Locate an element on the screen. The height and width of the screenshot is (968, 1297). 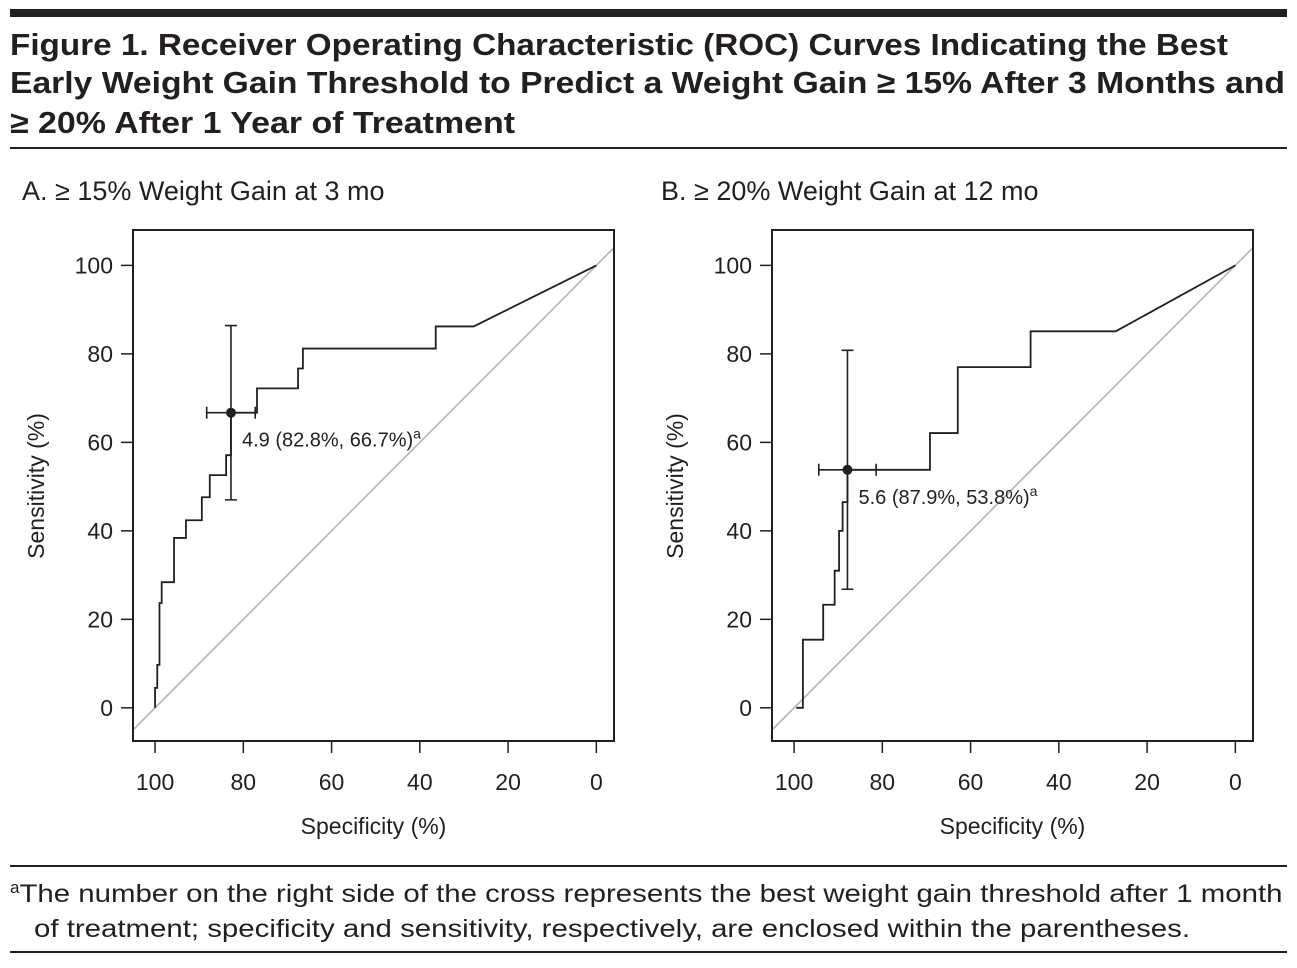
point-annotation: 5.6 (87.9%, 53.8%)a is located at coordinates (947, 496).